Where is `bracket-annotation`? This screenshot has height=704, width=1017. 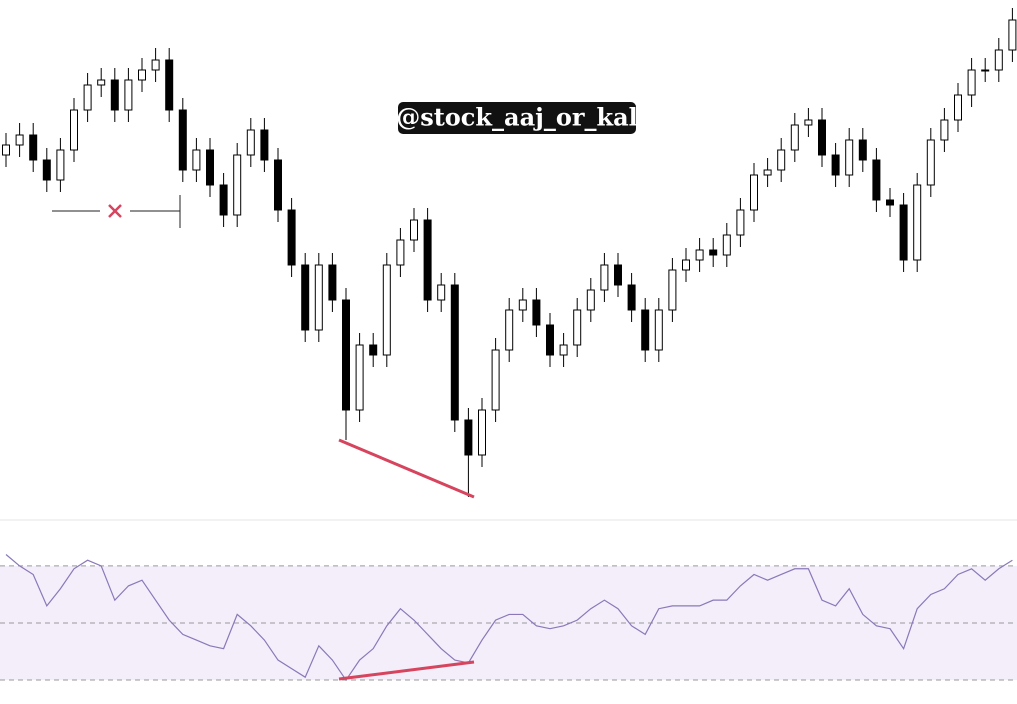 bracket-annotation is located at coordinates (116, 211).